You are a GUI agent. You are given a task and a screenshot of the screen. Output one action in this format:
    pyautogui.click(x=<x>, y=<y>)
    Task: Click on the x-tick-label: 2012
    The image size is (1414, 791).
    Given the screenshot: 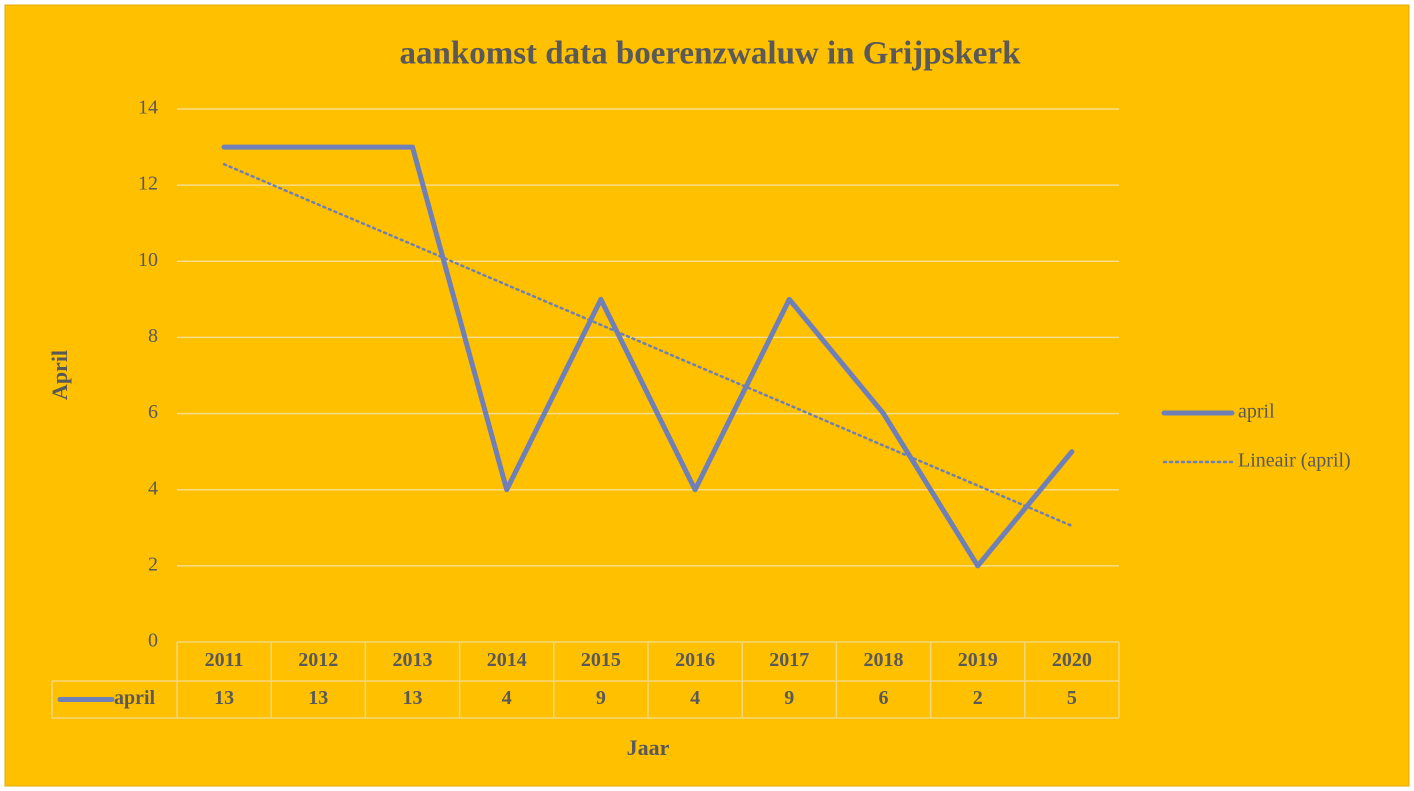 What is the action you would take?
    pyautogui.click(x=318, y=660)
    